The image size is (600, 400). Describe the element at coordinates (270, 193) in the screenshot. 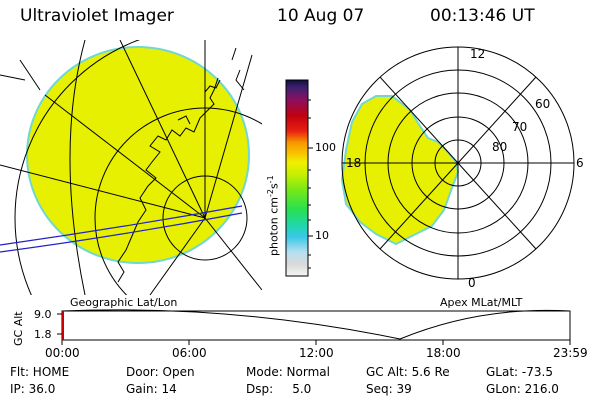

I see `colorbar-unit-exp1: -2` at that location.